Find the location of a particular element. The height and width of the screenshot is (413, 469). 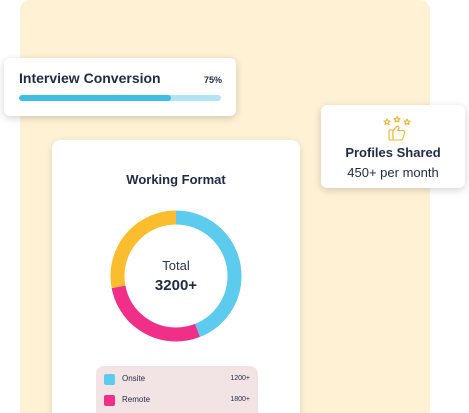

interview-conversion-progress-fill is located at coordinates (95, 98).